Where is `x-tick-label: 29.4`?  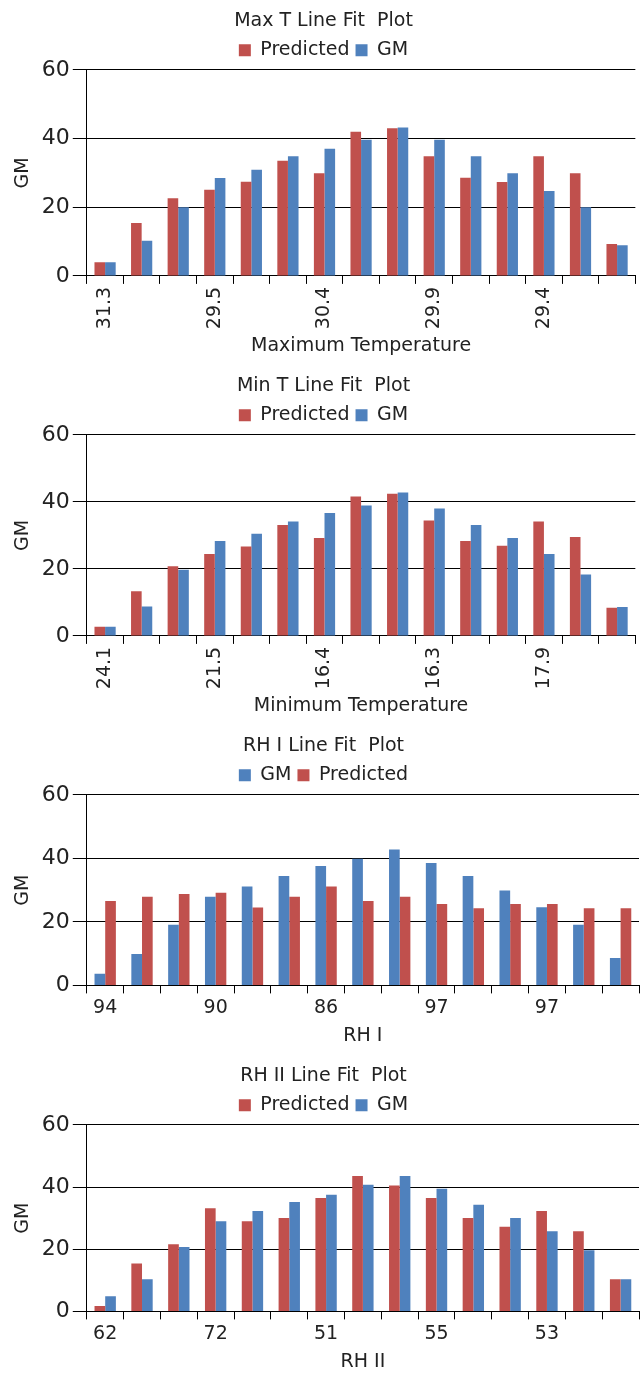
x-tick-label: 29.4 is located at coordinates (541, 308).